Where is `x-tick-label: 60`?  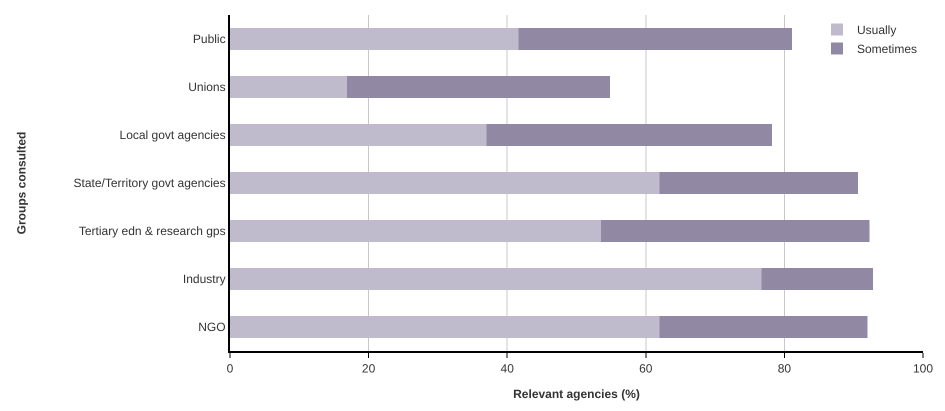
x-tick-label: 60 is located at coordinates (646, 368).